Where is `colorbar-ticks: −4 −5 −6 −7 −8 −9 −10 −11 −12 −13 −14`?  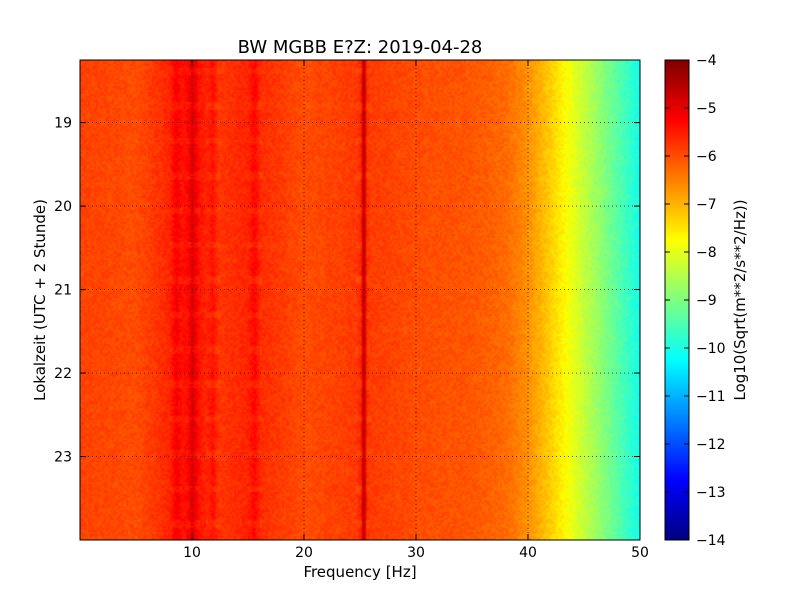 colorbar-ticks: −4 −5 −6 −7 −8 −9 −10 −11 −12 −13 −14 is located at coordinates (695, 301).